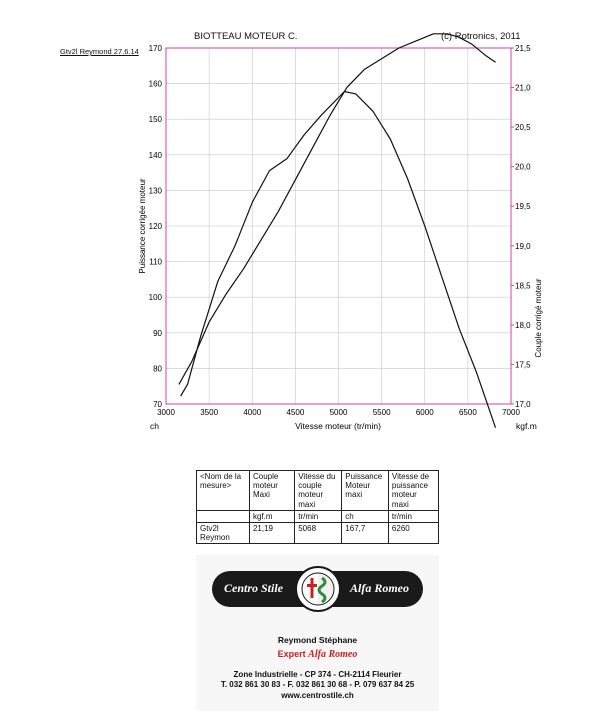 This screenshot has width=607, height=711. Describe the element at coordinates (154, 426) in the screenshot. I see `x-unit-left: ch` at that location.